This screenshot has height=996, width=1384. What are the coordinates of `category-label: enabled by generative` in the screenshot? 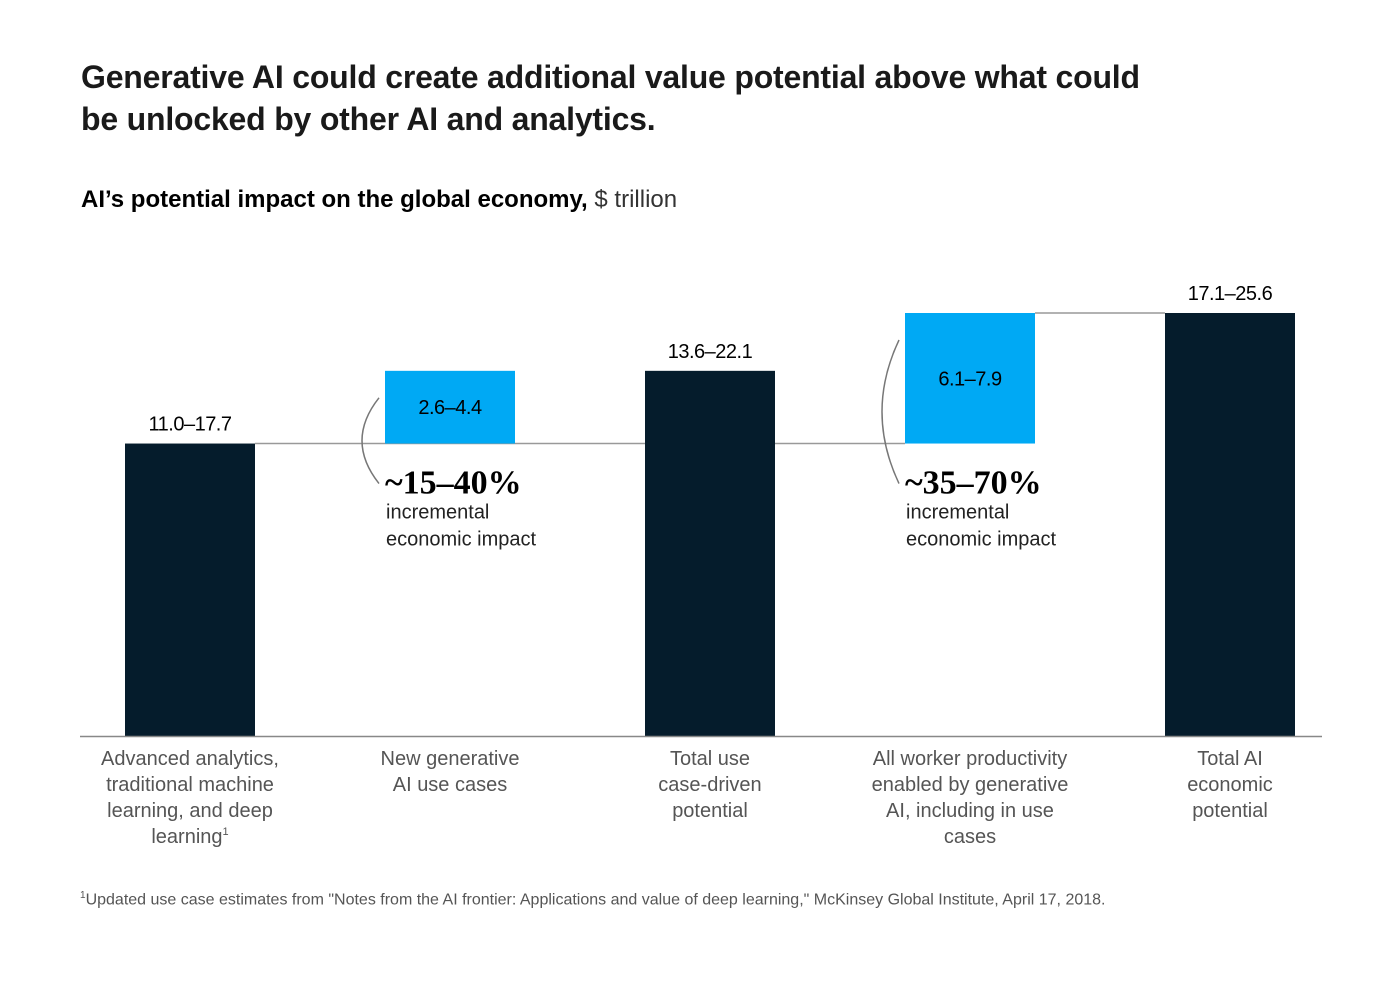 It's located at (970, 785).